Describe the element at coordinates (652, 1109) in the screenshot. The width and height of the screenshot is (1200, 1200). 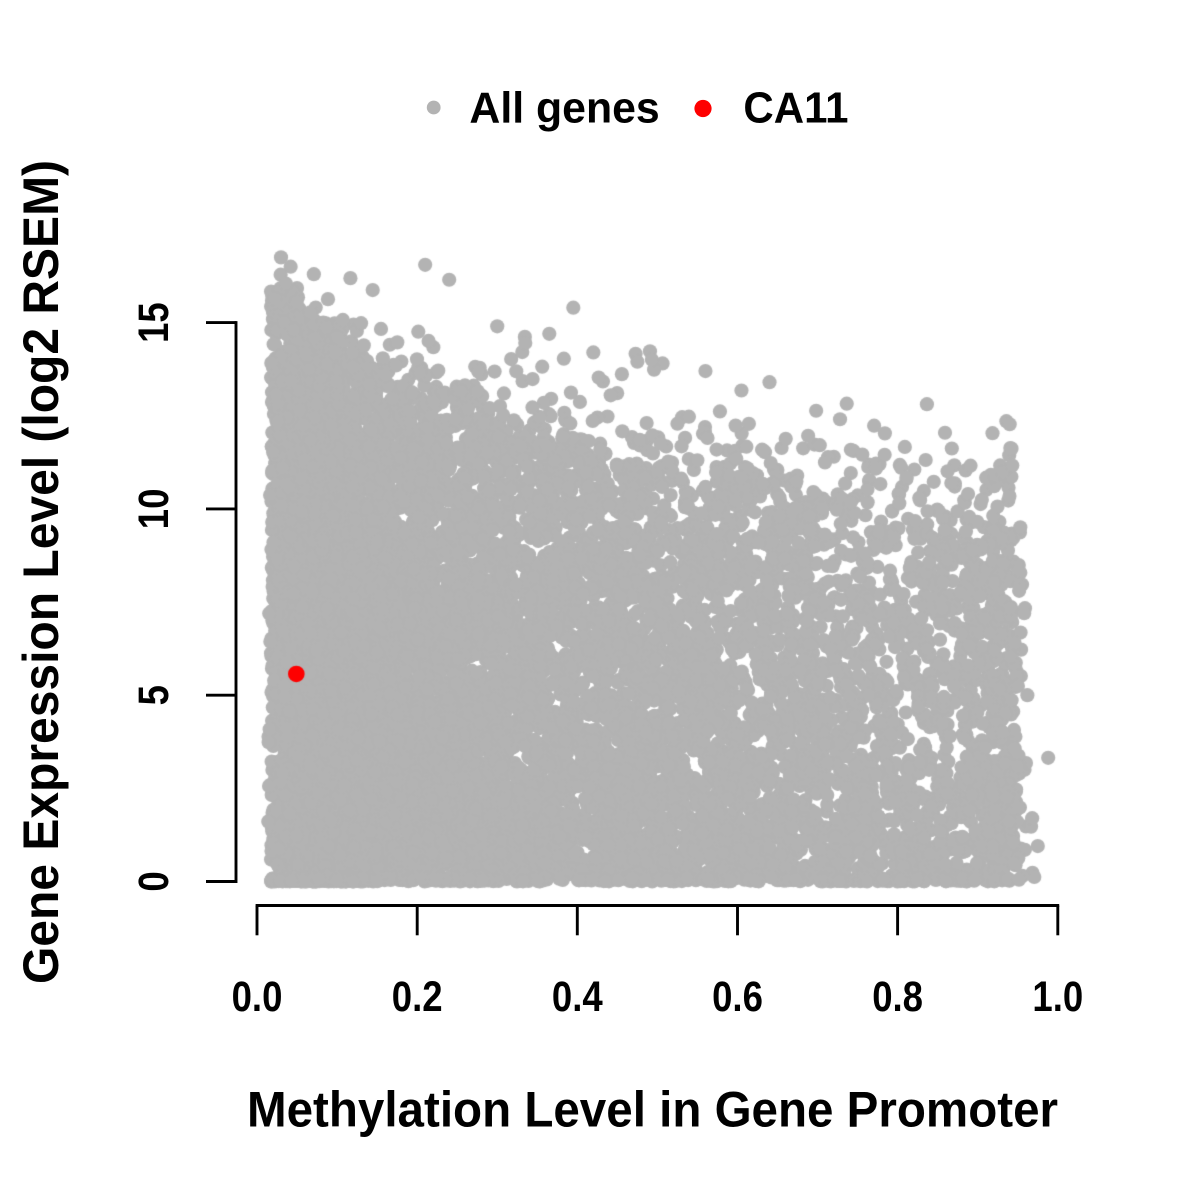
I see `svg-text:Methylation Level in Gene Prom: Methylation Level in Gene Promoter` at that location.